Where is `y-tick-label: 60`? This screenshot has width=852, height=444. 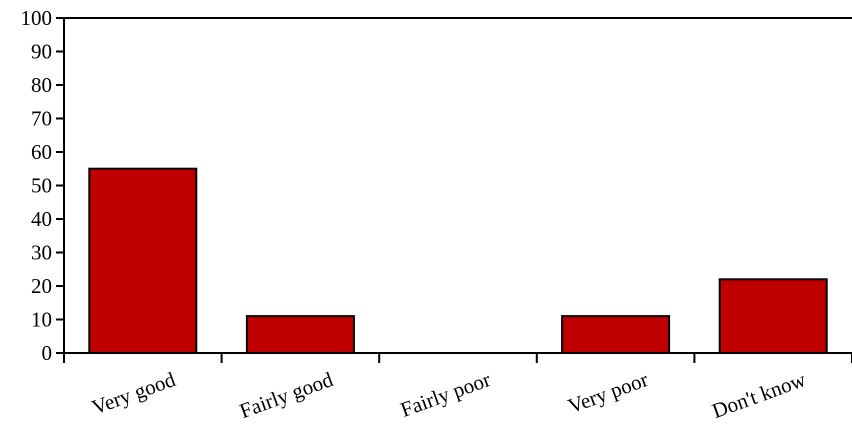 y-tick-label: 60 is located at coordinates (41, 152).